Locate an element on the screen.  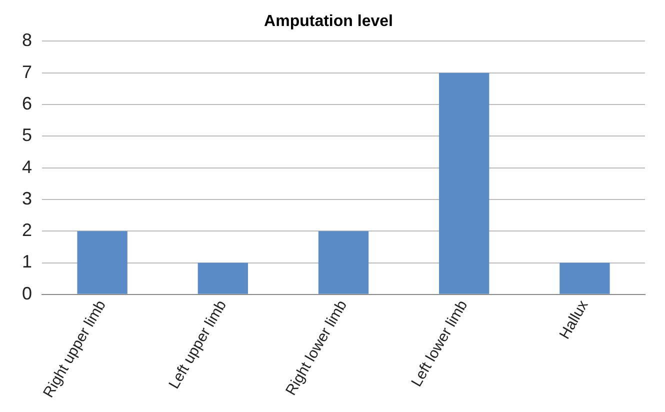
y-tick-label: 1 is located at coordinates (27, 262).